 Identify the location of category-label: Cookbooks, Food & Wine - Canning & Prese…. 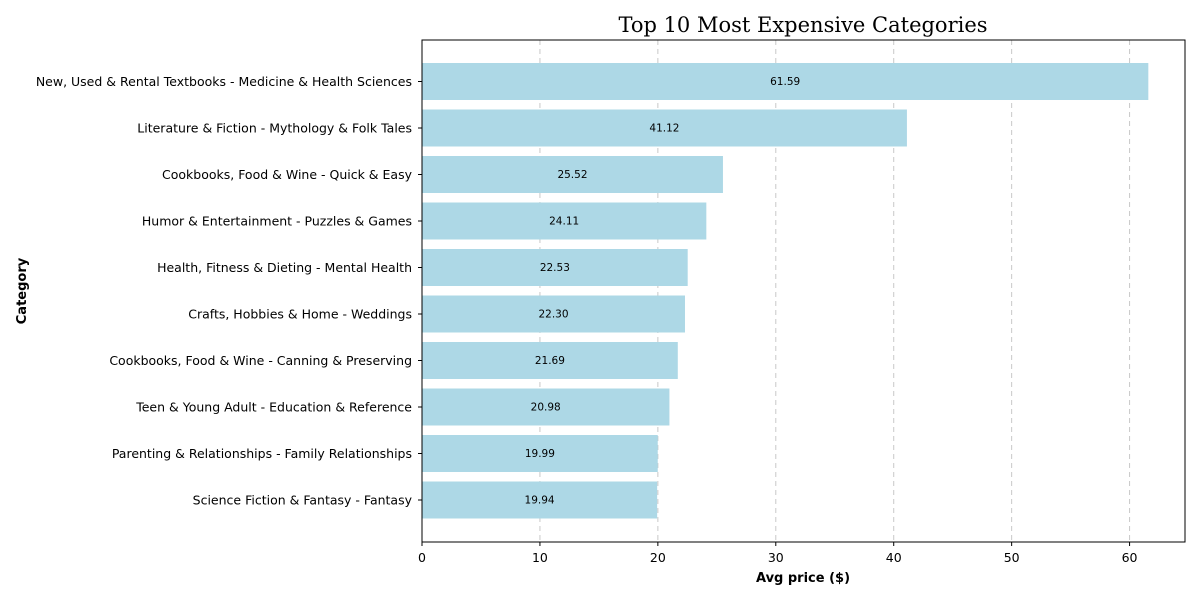
(260, 360).